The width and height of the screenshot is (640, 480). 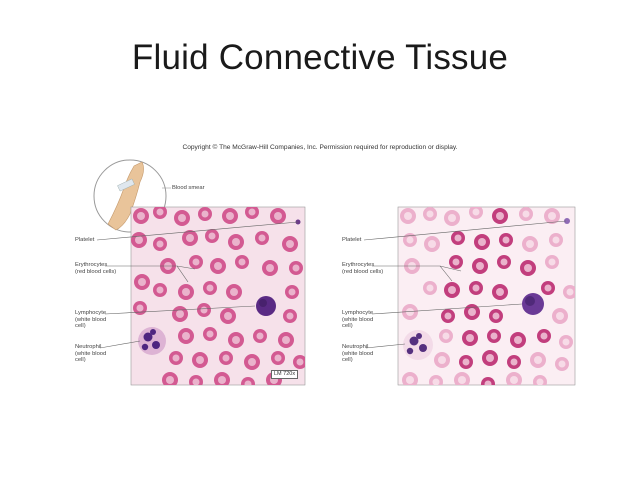 I want to click on platelet-right, so click(x=567, y=221).